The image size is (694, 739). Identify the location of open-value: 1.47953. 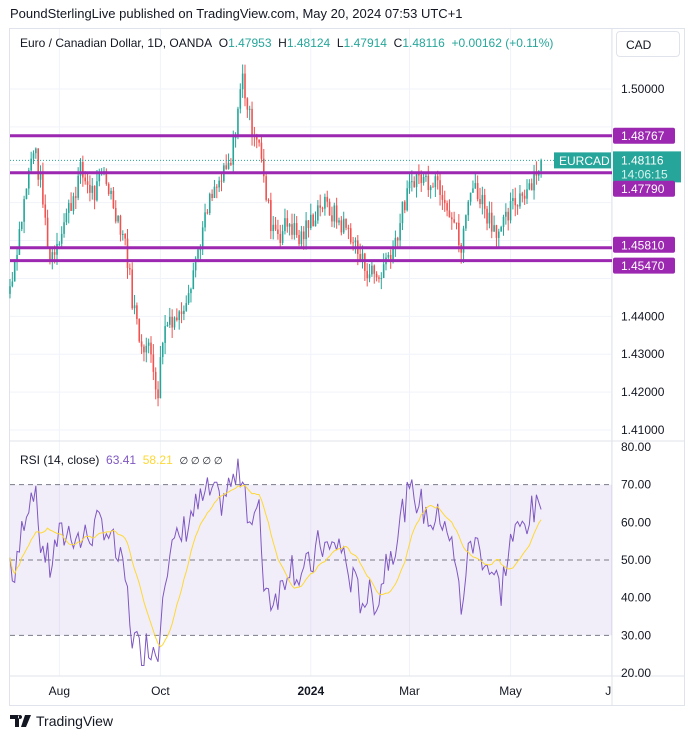
(250, 43).